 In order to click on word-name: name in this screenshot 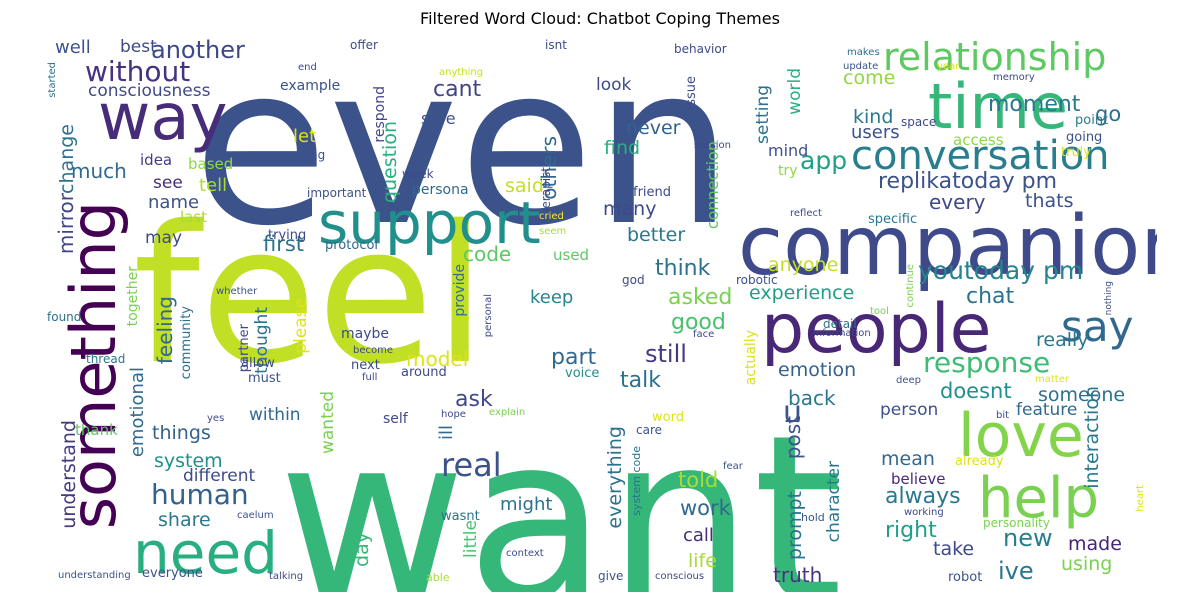, I will do `click(174, 202)`.